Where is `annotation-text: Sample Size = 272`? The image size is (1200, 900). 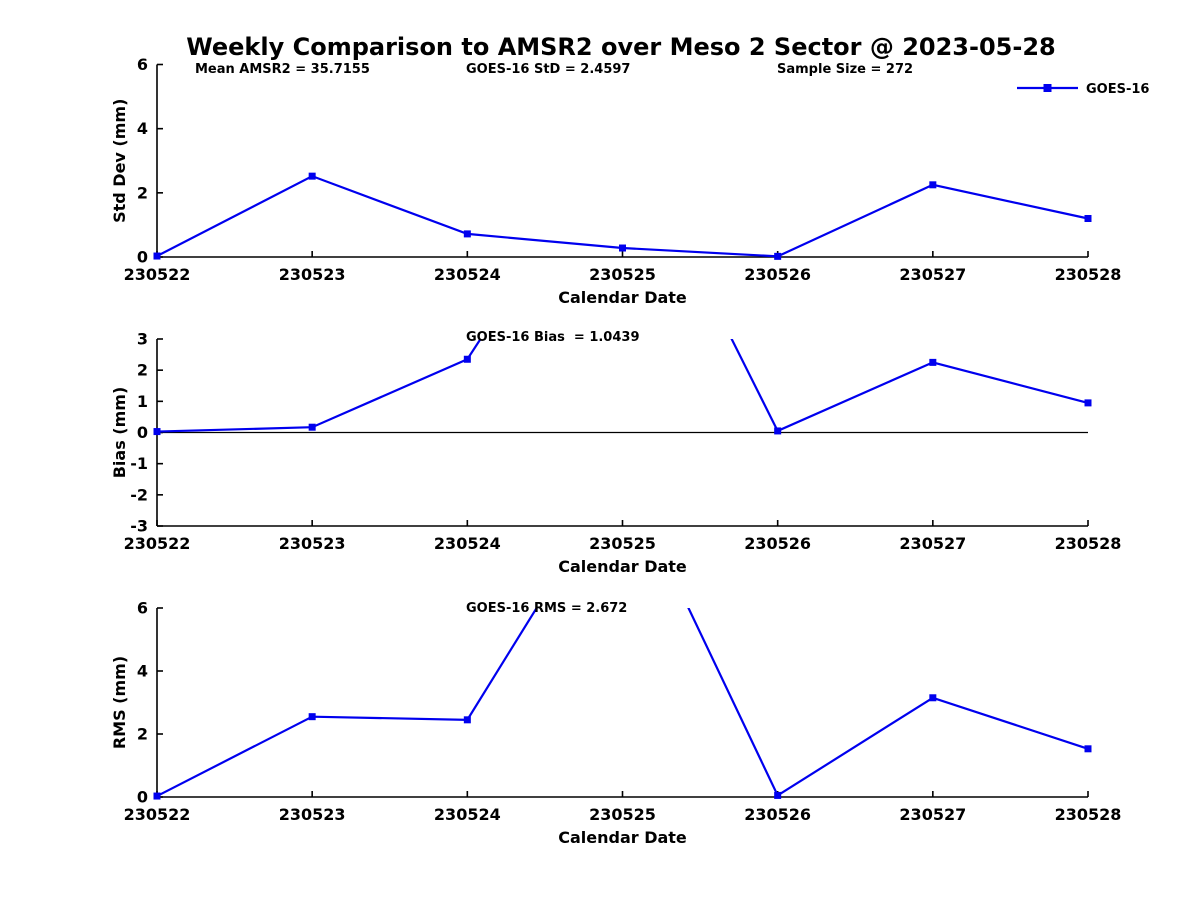
annotation-text: Sample Size = 272 is located at coordinates (845, 69).